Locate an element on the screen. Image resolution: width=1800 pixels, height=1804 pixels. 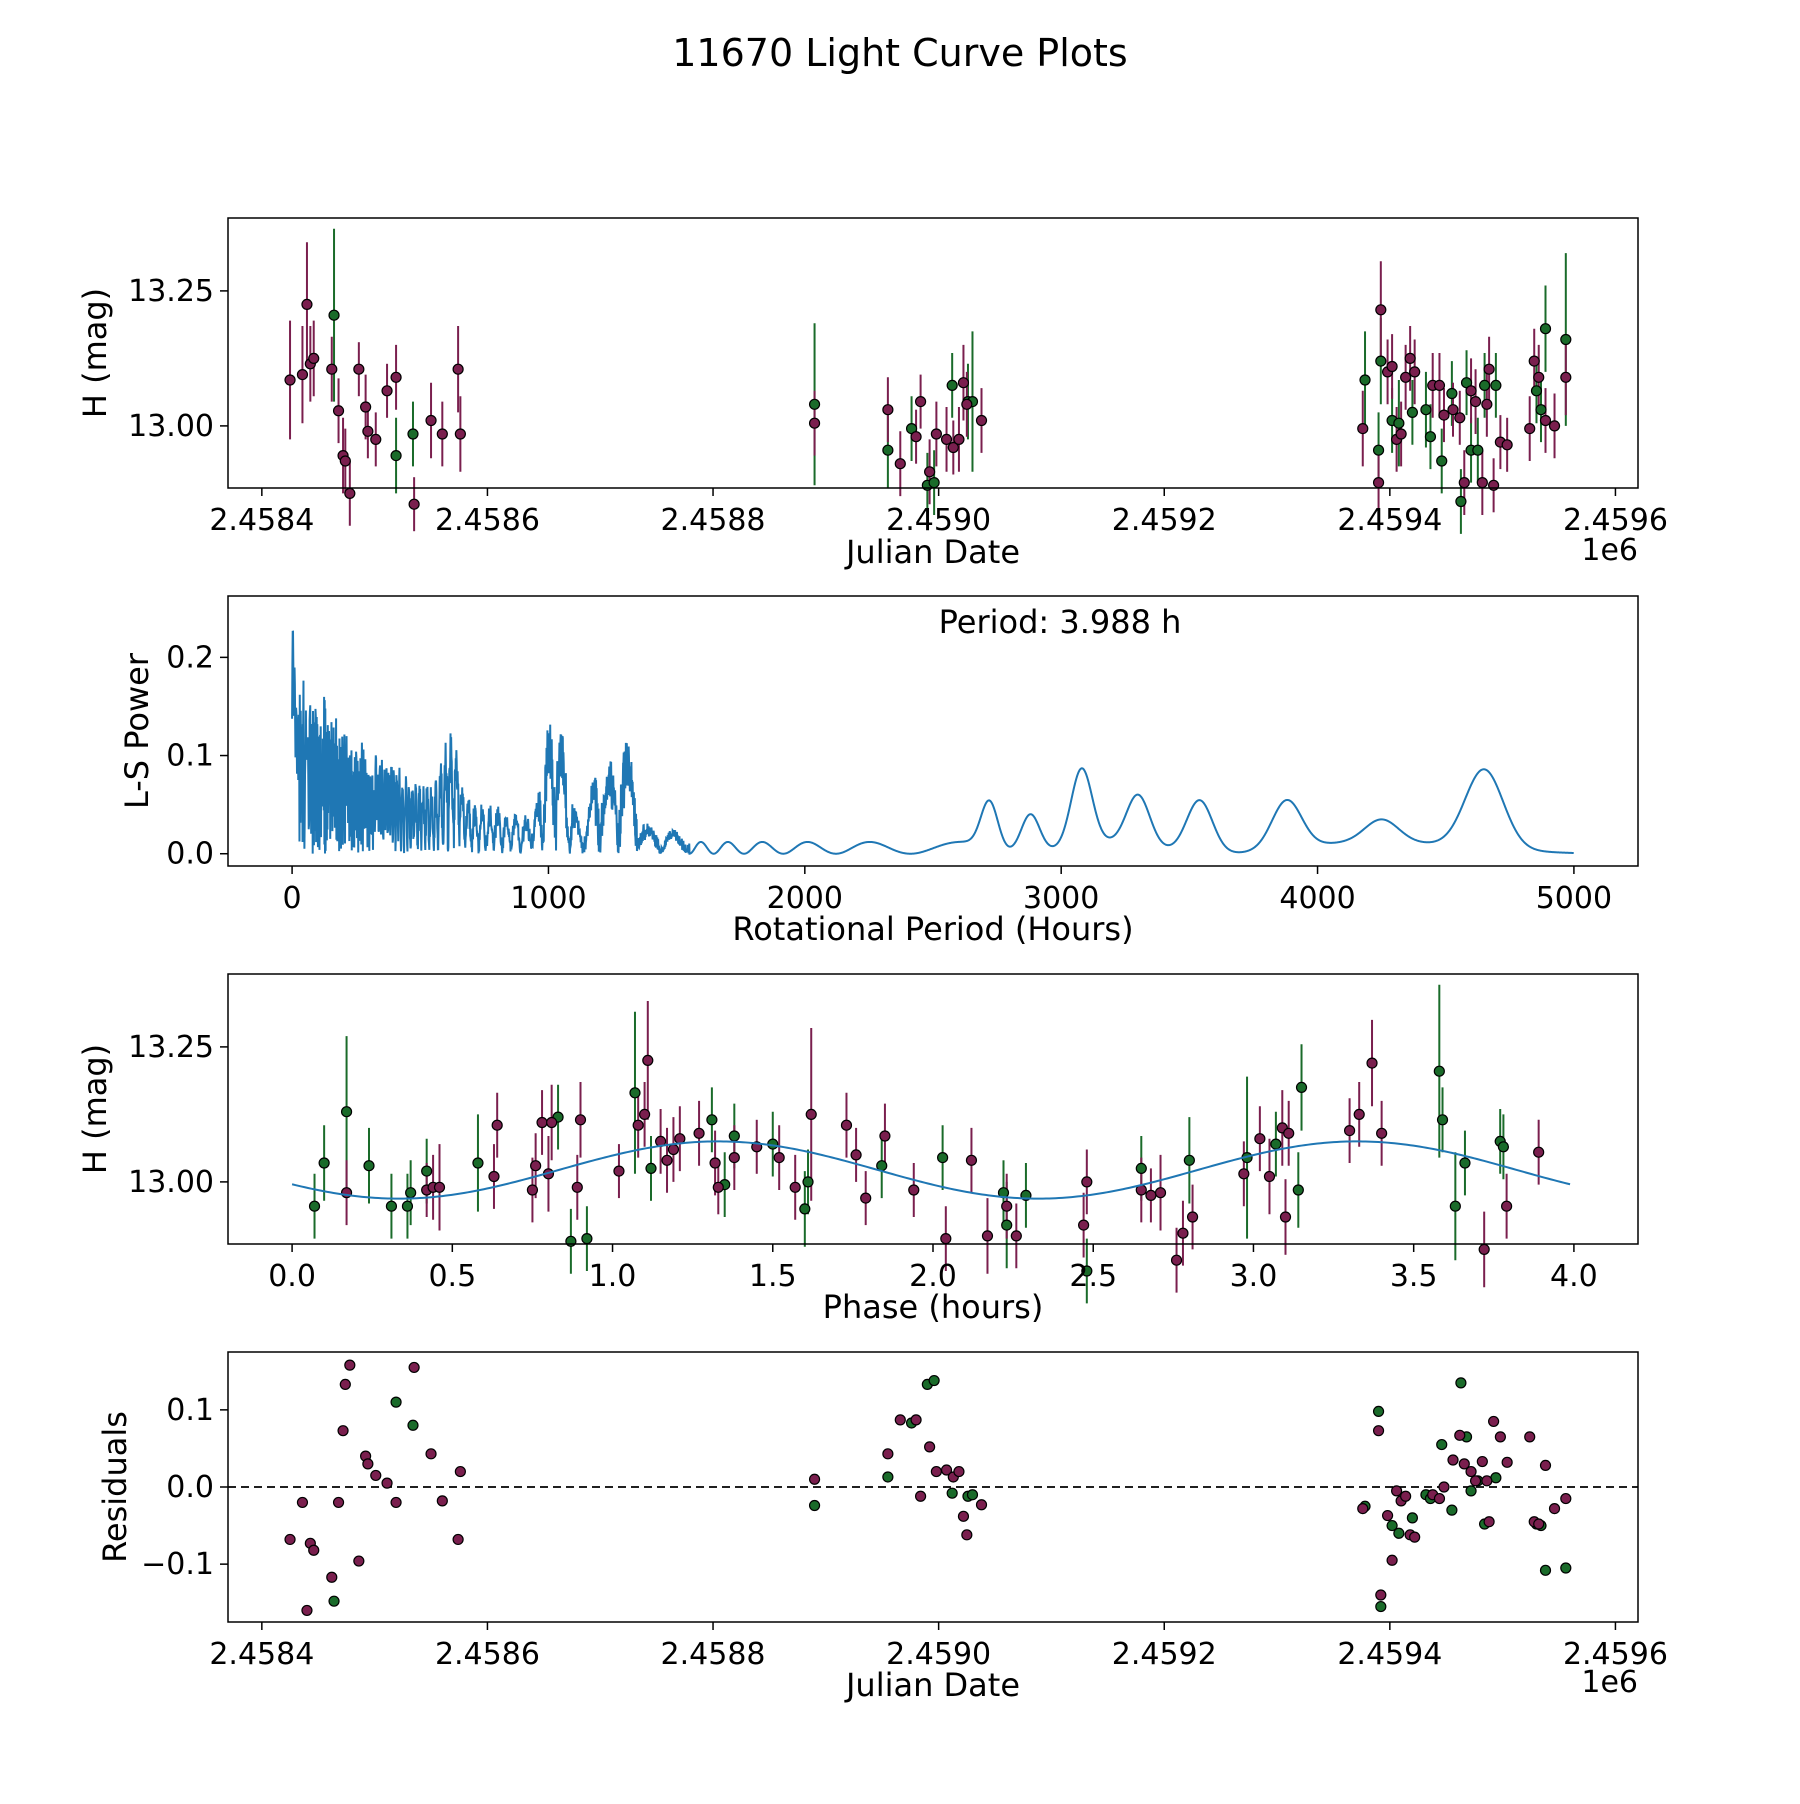
raw-x-tick-label: 2.4594 is located at coordinates (1389, 520).